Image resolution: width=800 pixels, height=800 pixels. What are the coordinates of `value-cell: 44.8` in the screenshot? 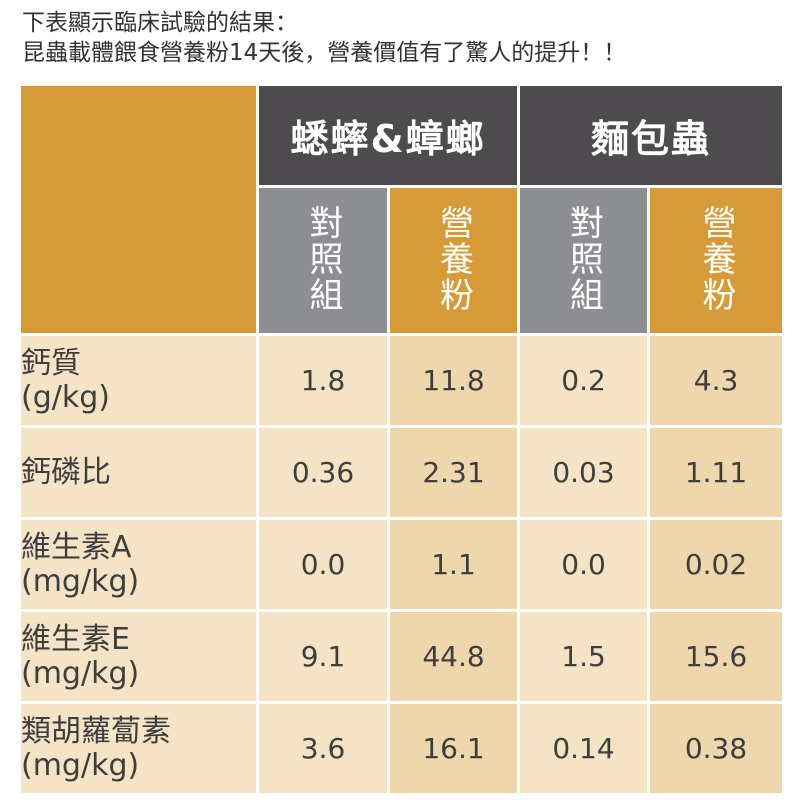 It's located at (453, 656).